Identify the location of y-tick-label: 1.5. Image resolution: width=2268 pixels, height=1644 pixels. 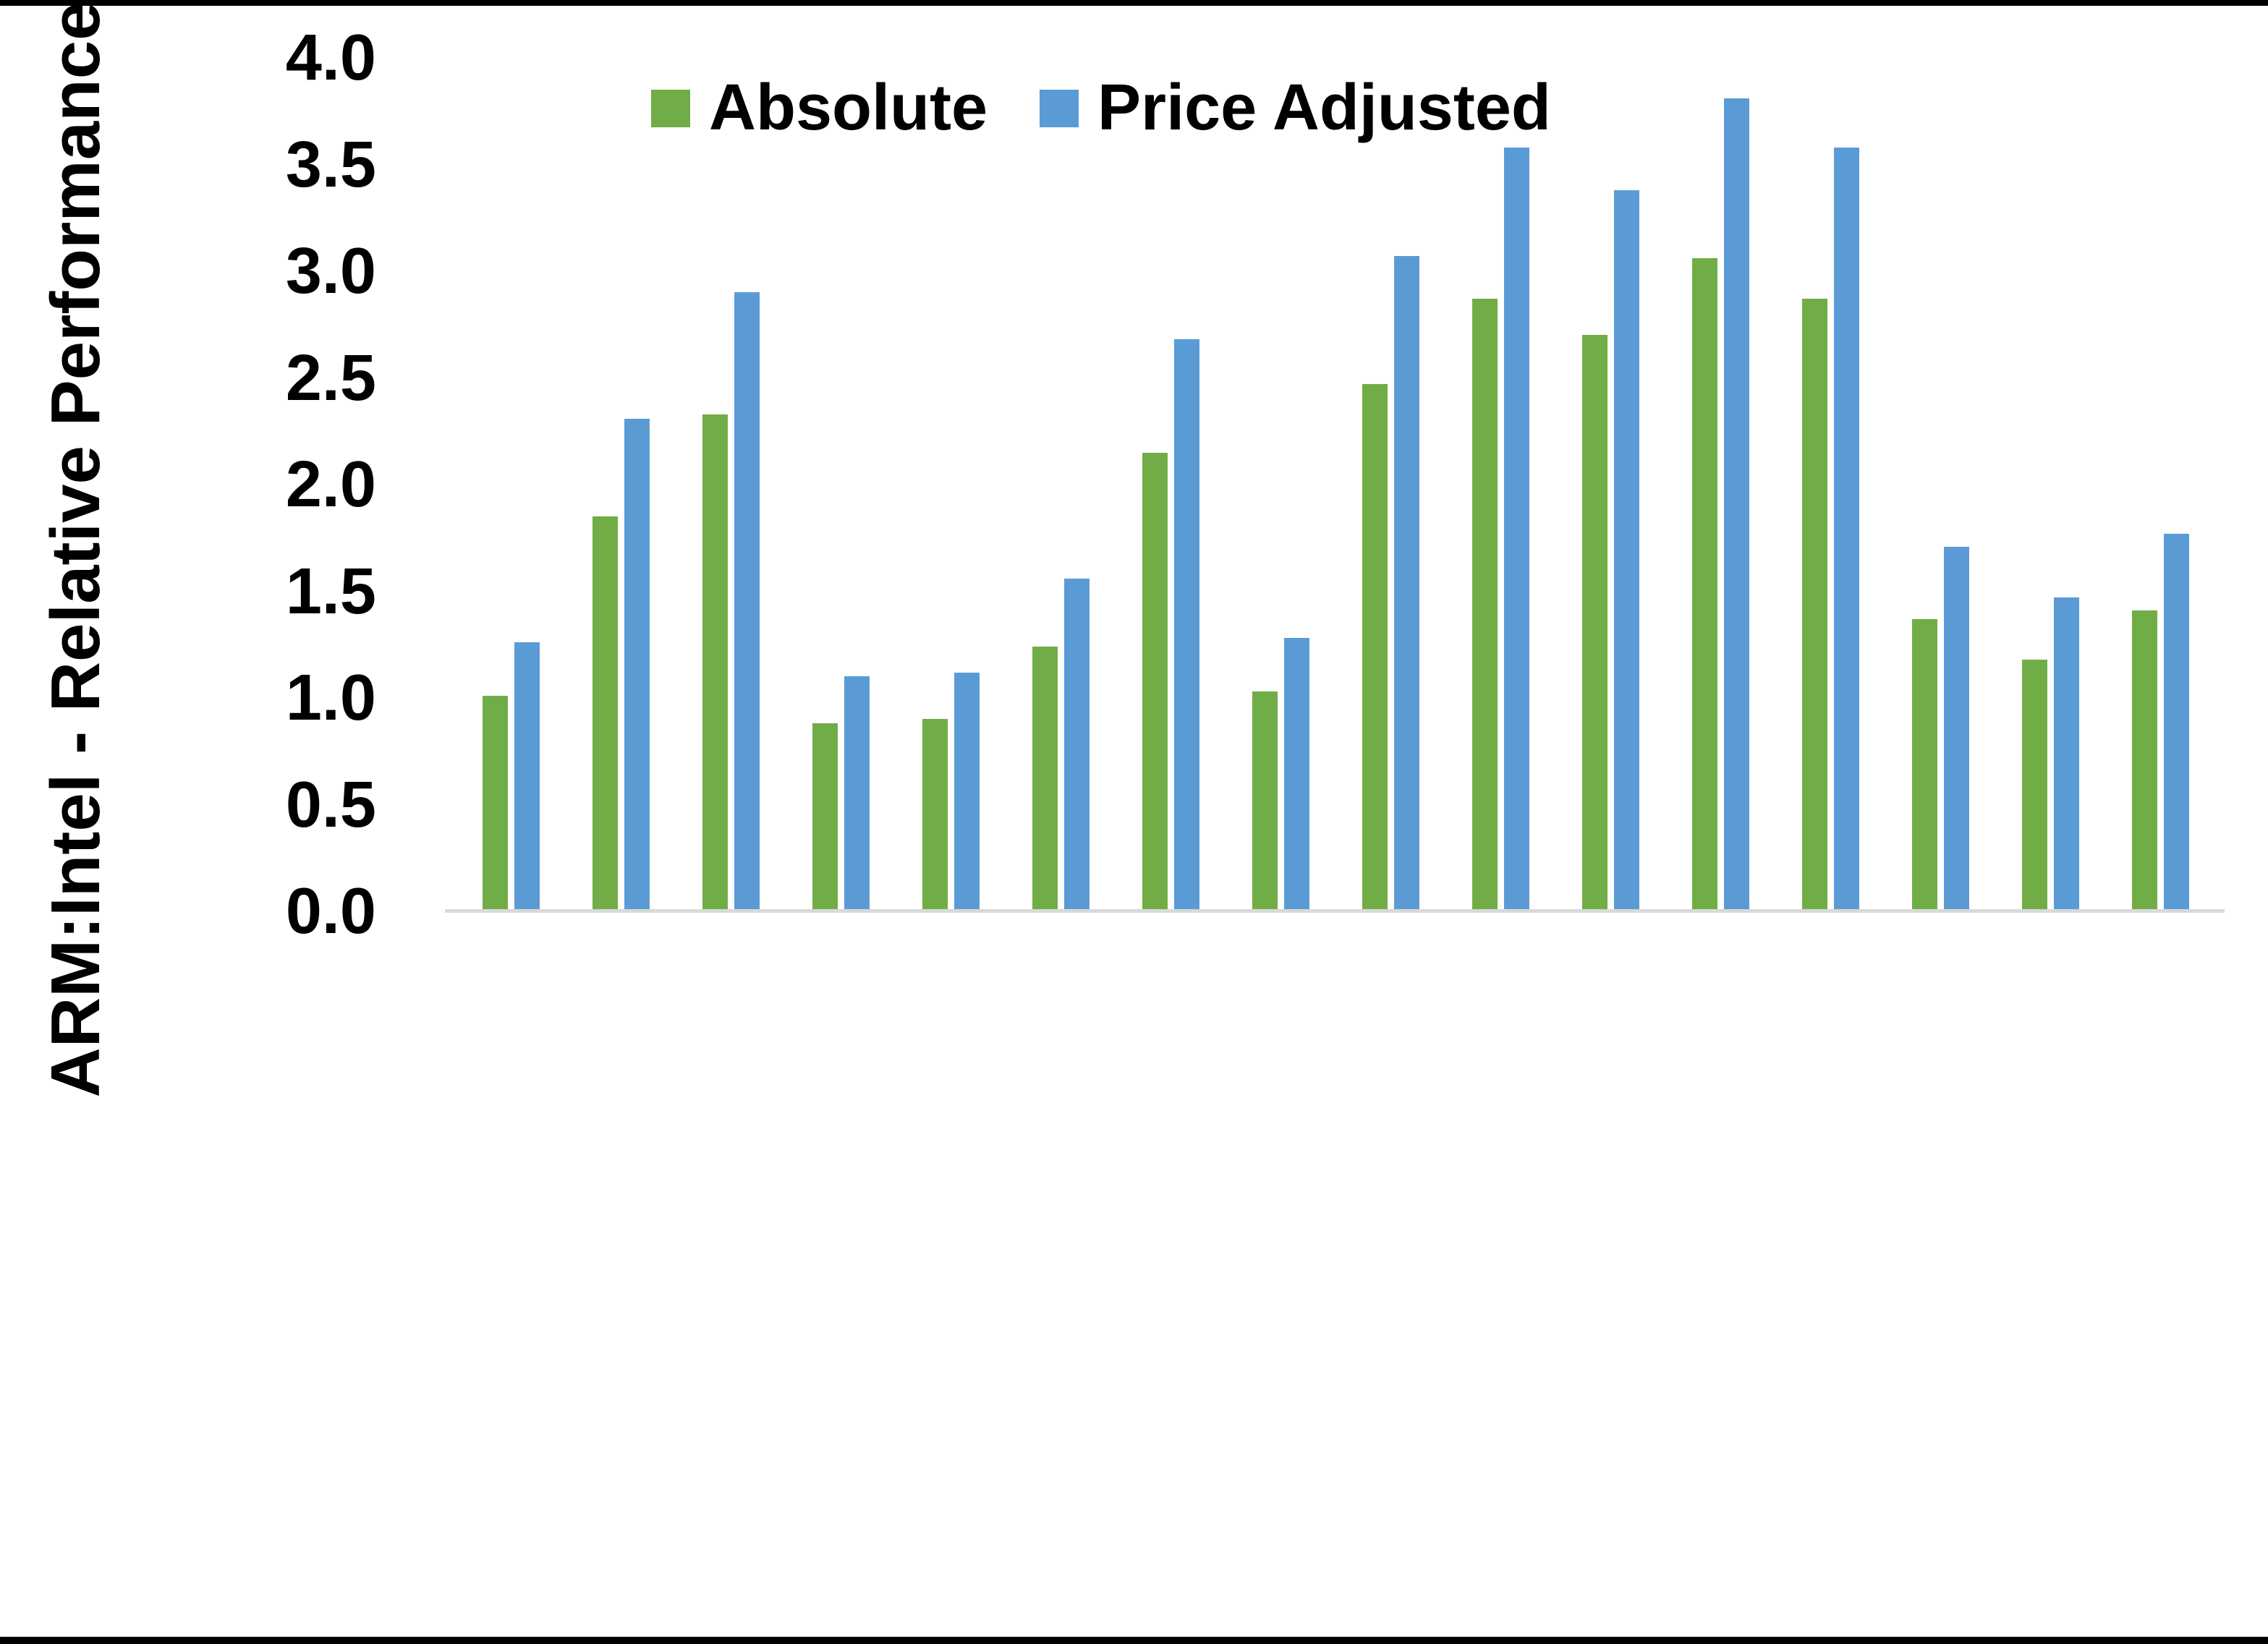
(330, 591).